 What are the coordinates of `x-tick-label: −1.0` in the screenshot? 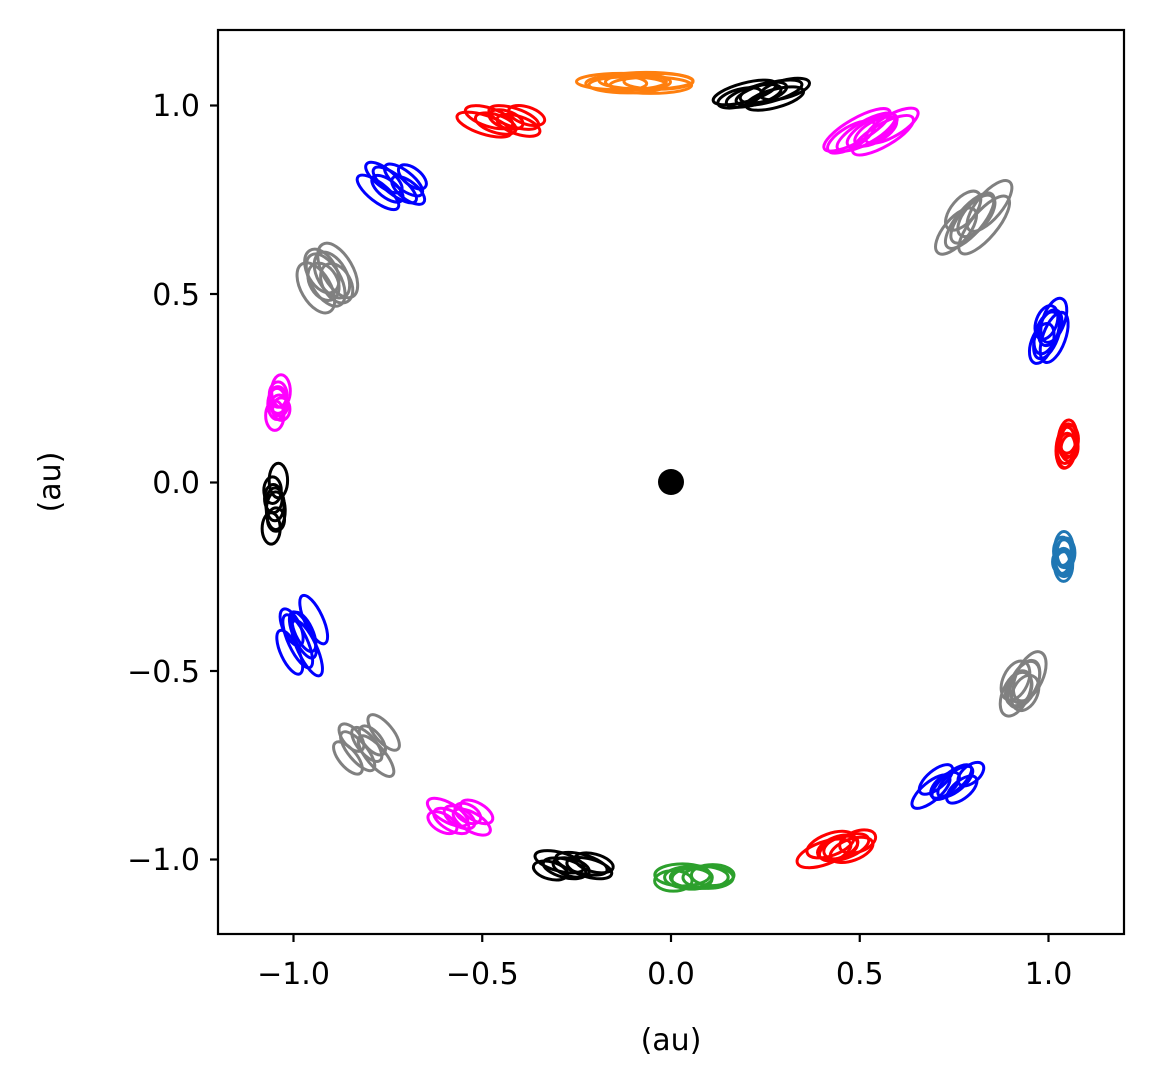 It's located at (293, 974).